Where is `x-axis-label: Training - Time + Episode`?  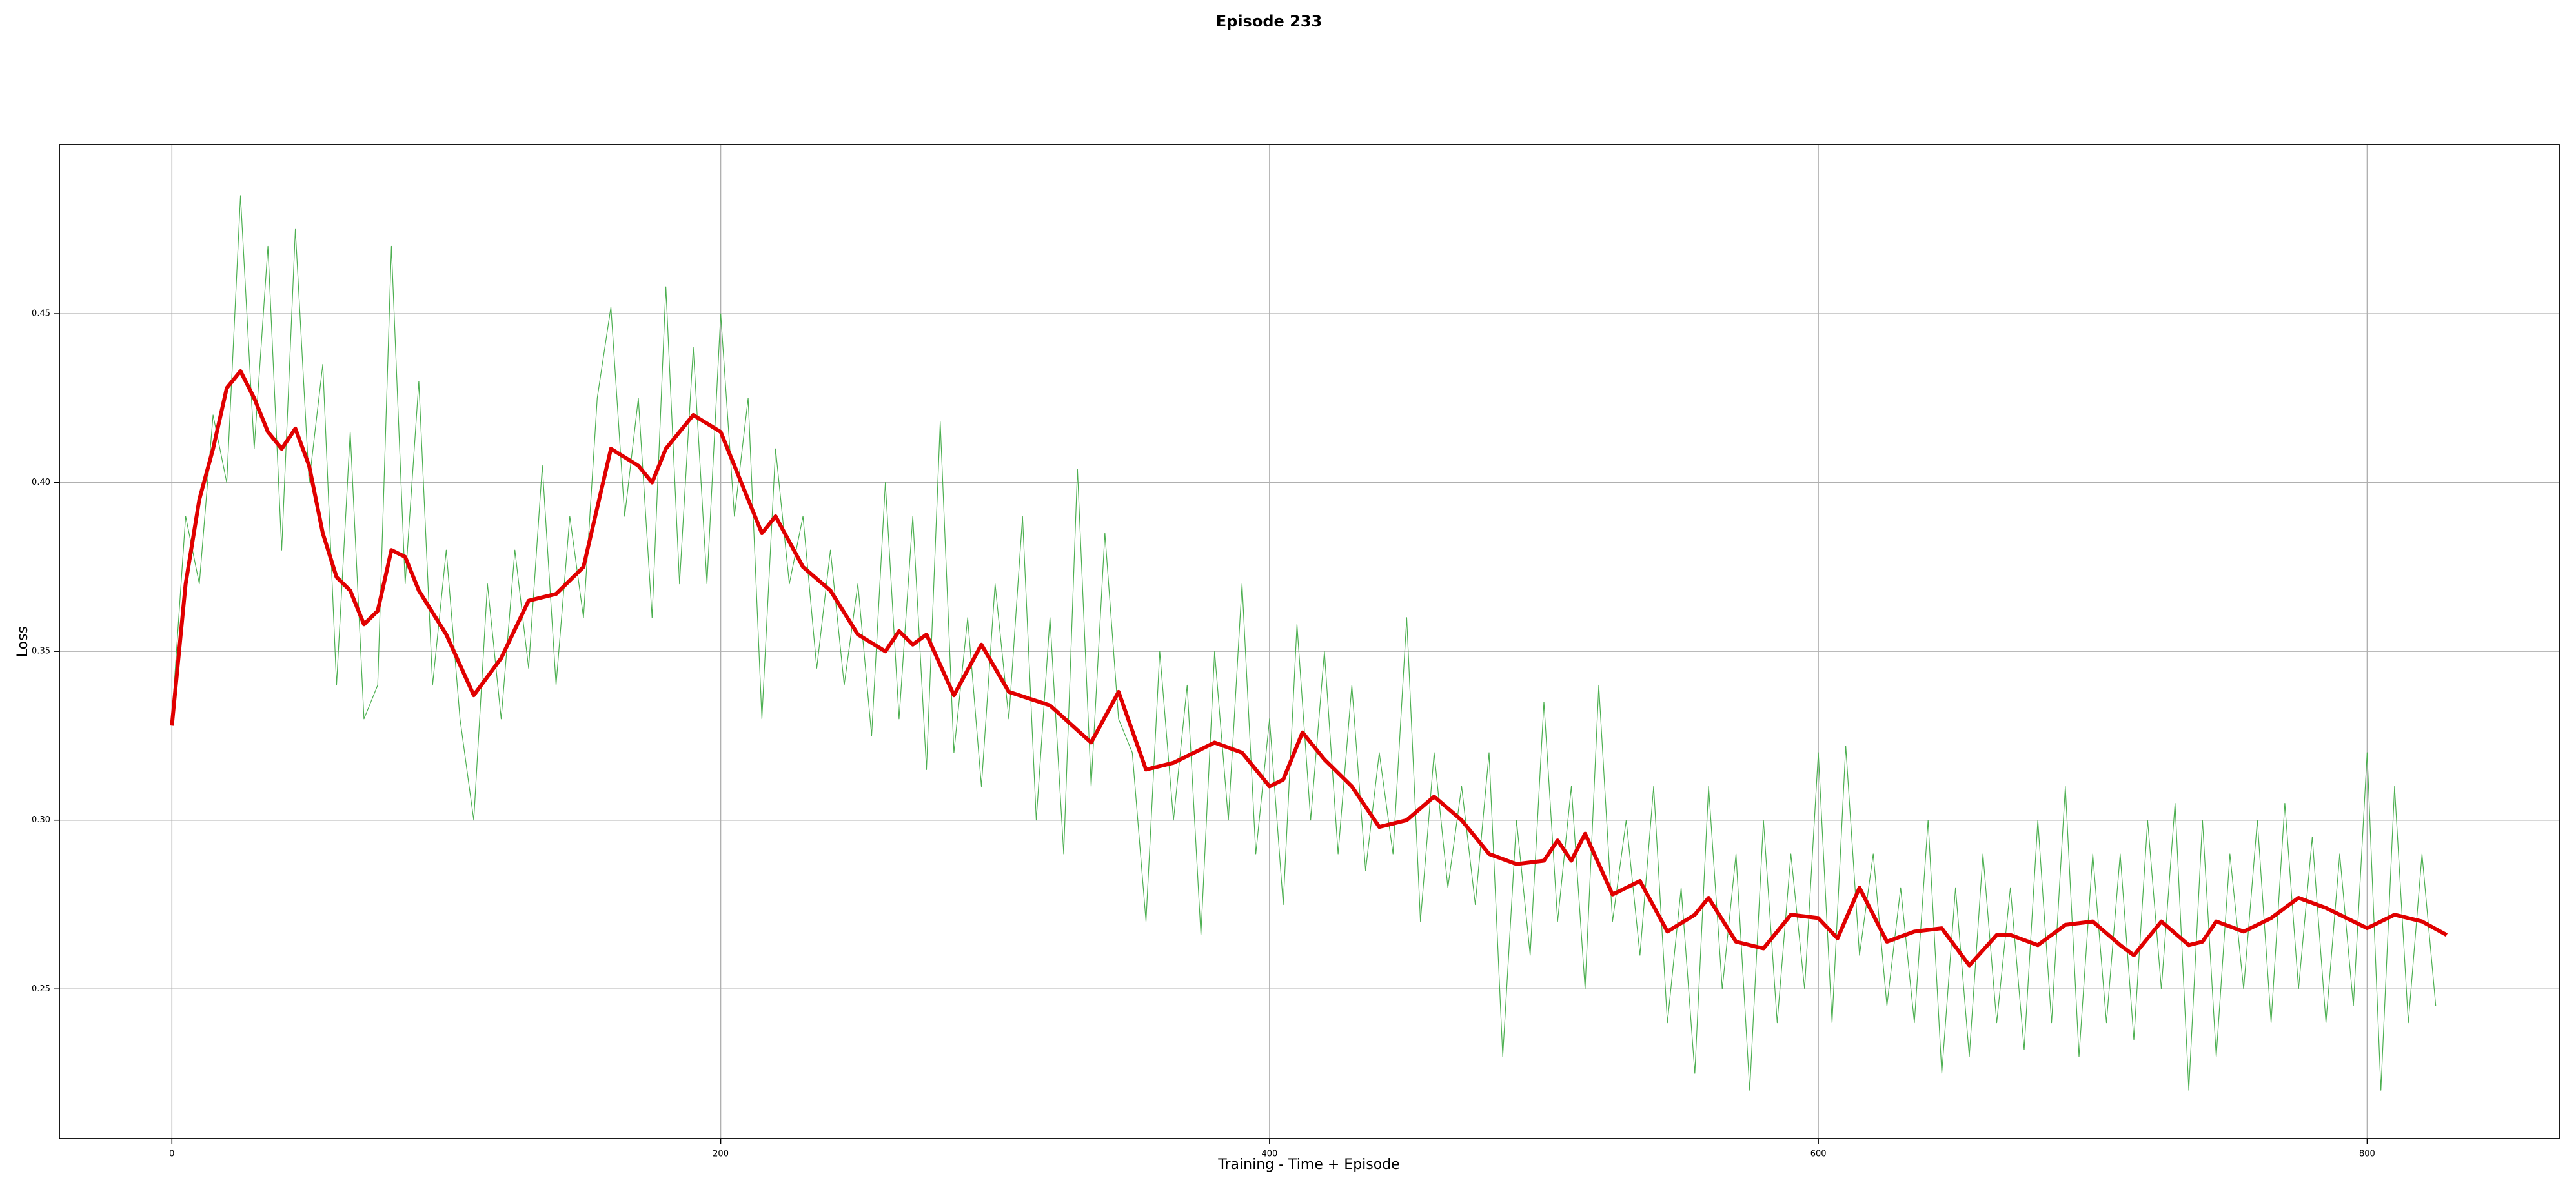 x-axis-label: Training - Time + Episode is located at coordinates (1308, 1165).